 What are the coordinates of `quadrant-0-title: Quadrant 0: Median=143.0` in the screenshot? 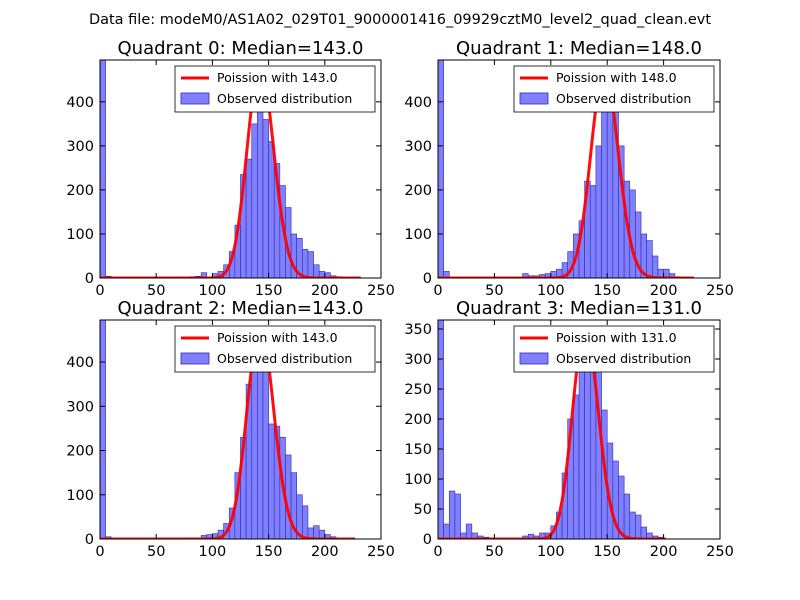 It's located at (241, 48).